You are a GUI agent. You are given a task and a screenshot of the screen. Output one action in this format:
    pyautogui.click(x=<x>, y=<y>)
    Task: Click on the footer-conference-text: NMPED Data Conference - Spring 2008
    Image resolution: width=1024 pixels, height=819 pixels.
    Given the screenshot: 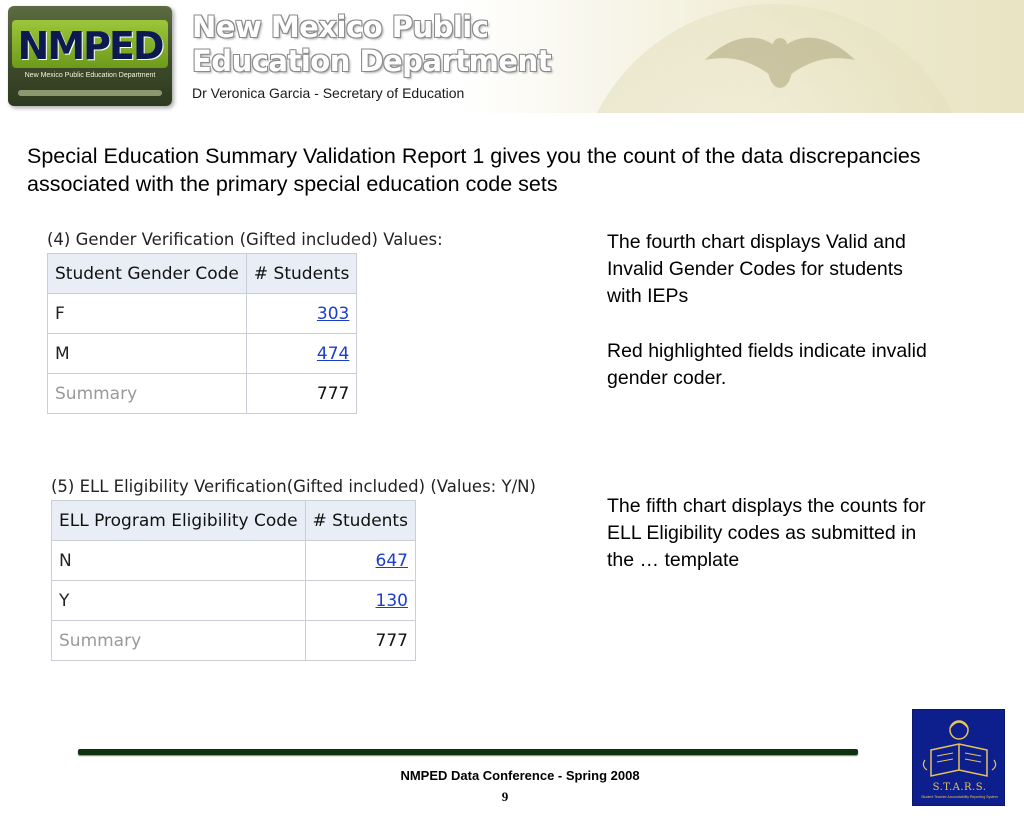 What is the action you would take?
    pyautogui.click(x=520, y=775)
    